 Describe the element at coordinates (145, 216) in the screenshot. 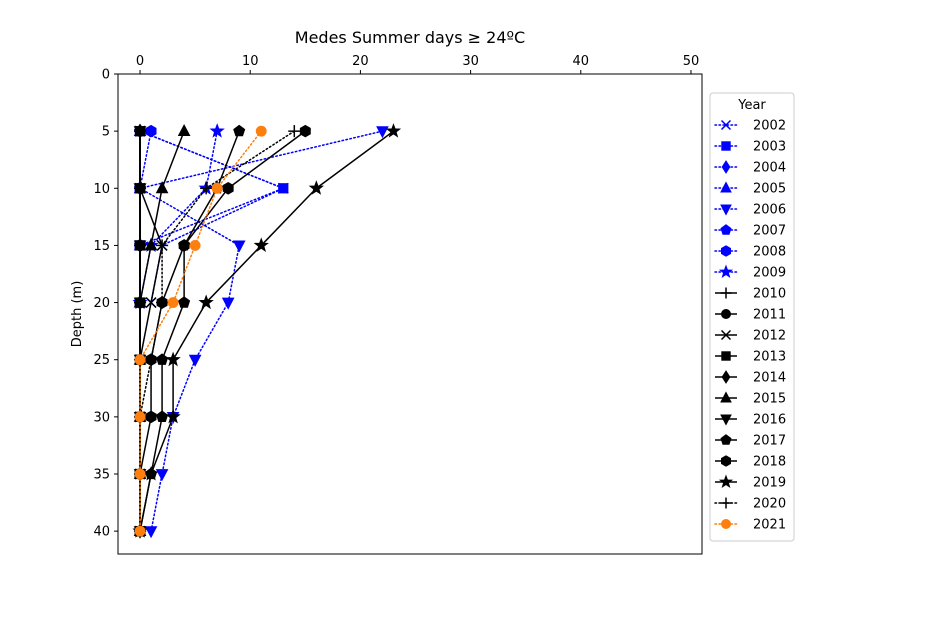

I see `series-2008` at that location.